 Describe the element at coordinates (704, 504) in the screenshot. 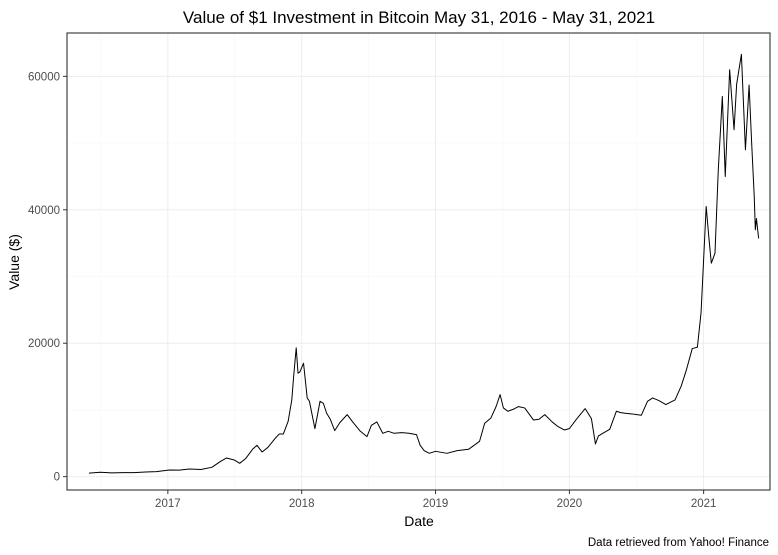

I see `x-tick-label: 2021` at that location.